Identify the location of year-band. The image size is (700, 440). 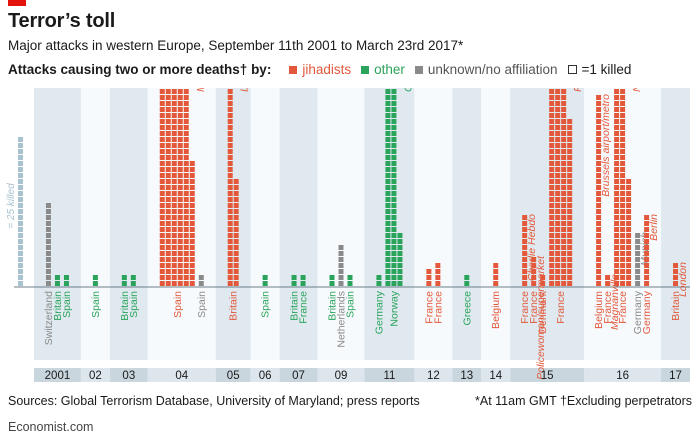
(128, 224).